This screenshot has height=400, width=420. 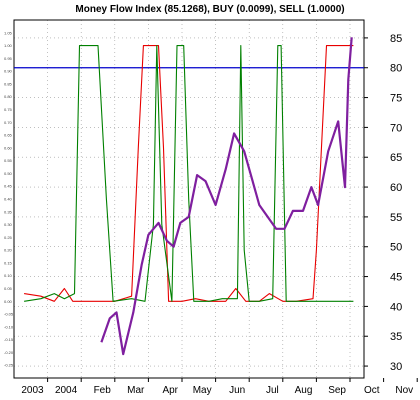 I want to click on left-tick-label: 0.55, so click(x=8, y=160).